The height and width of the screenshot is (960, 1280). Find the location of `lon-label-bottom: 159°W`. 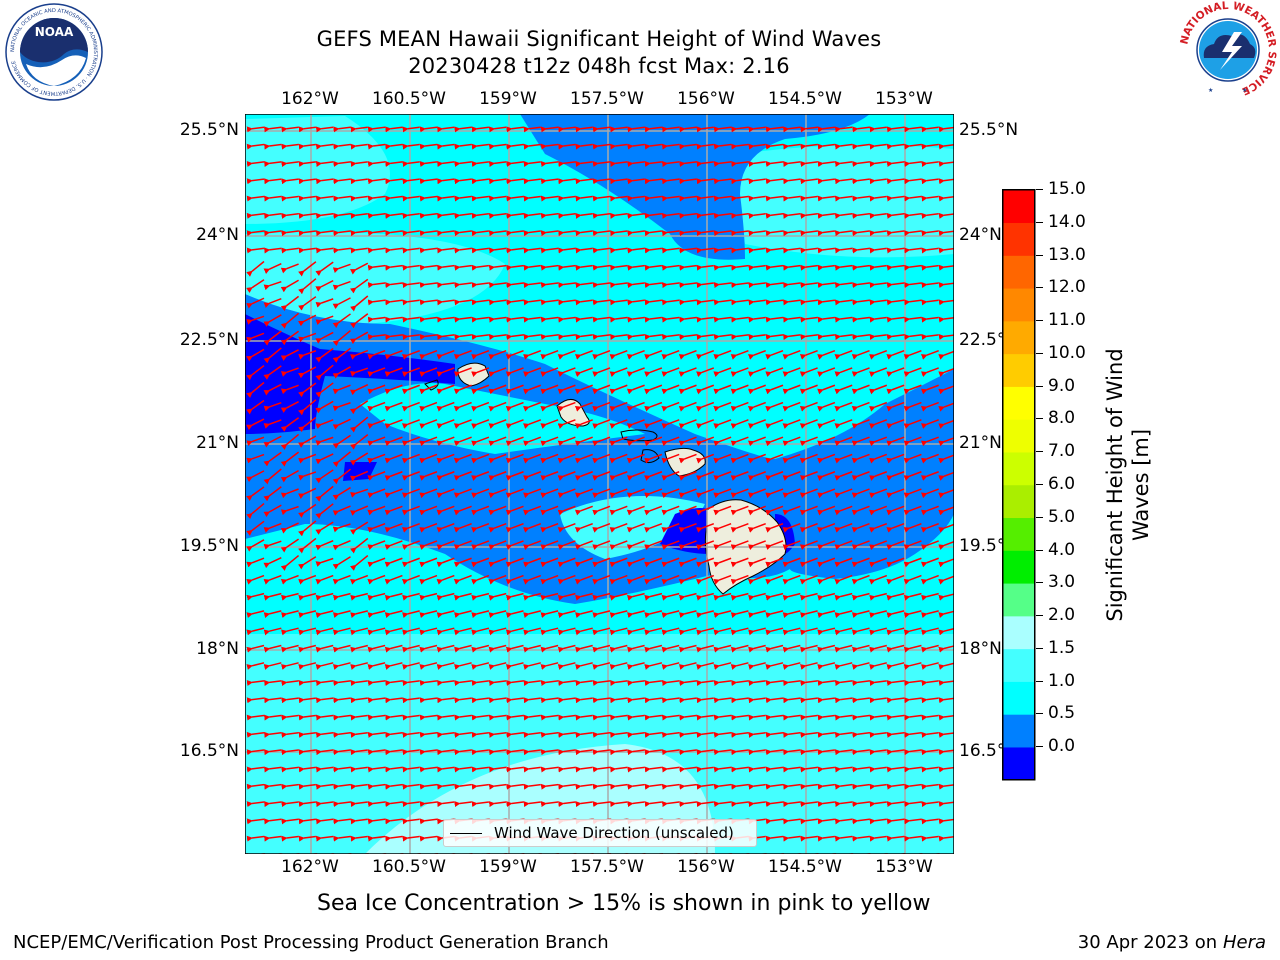

lon-label-bottom: 159°W is located at coordinates (508, 867).